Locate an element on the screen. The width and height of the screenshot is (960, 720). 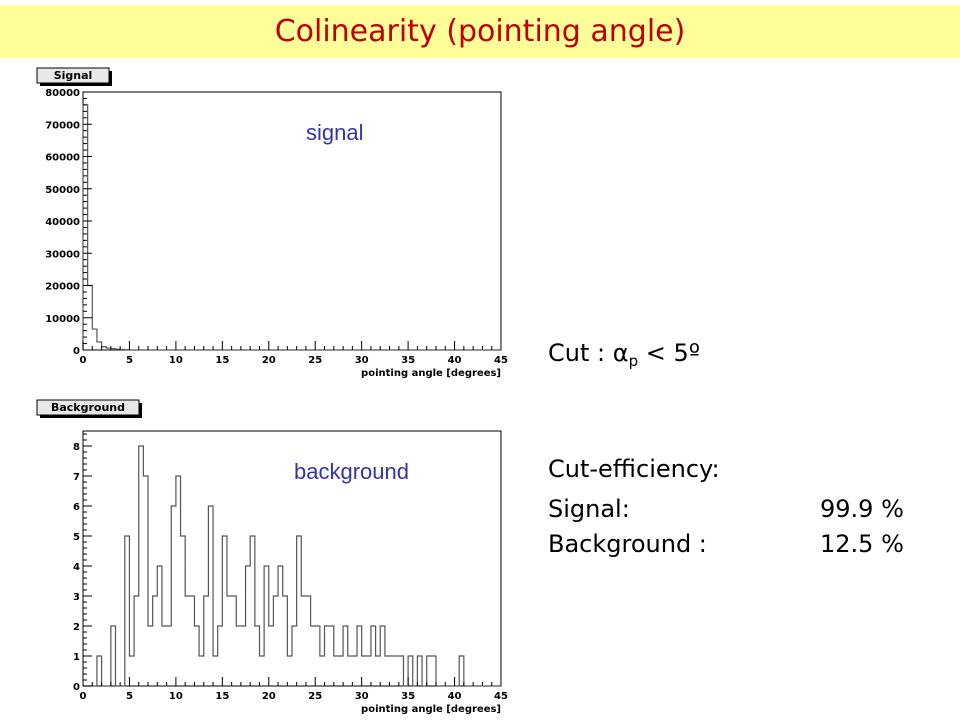
efficiency-title: Cut-efficiency: is located at coordinates (634, 469).